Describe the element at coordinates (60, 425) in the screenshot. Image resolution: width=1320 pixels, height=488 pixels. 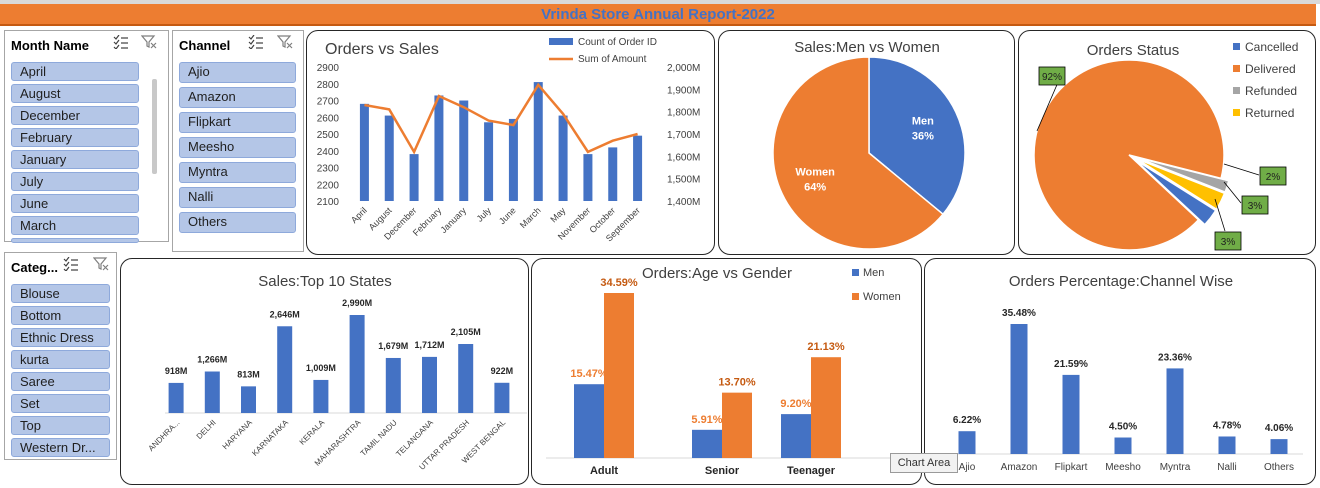
I see `slicer-item: Top` at that location.